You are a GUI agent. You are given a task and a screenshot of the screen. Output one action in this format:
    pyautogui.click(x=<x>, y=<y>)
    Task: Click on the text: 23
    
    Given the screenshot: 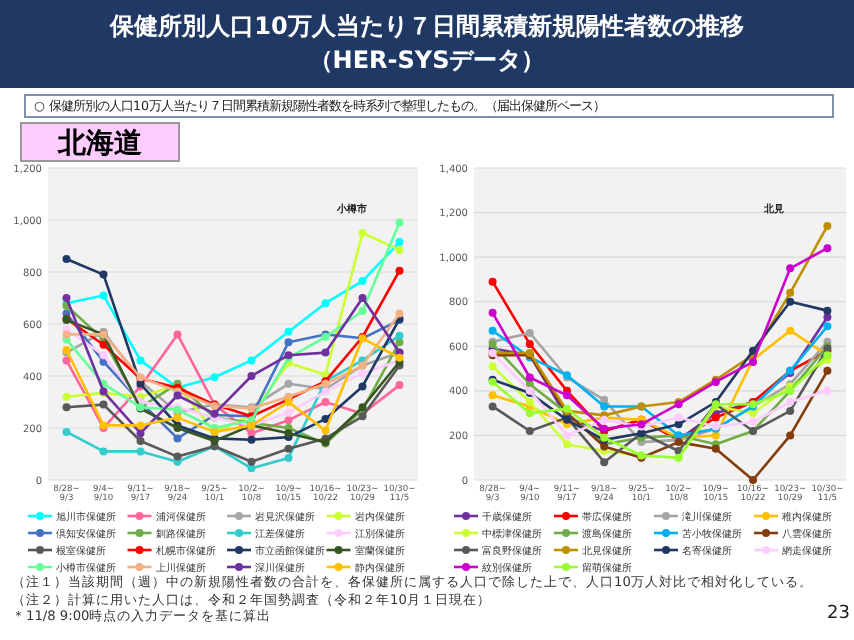 What is the action you would take?
    pyautogui.click(x=837, y=614)
    